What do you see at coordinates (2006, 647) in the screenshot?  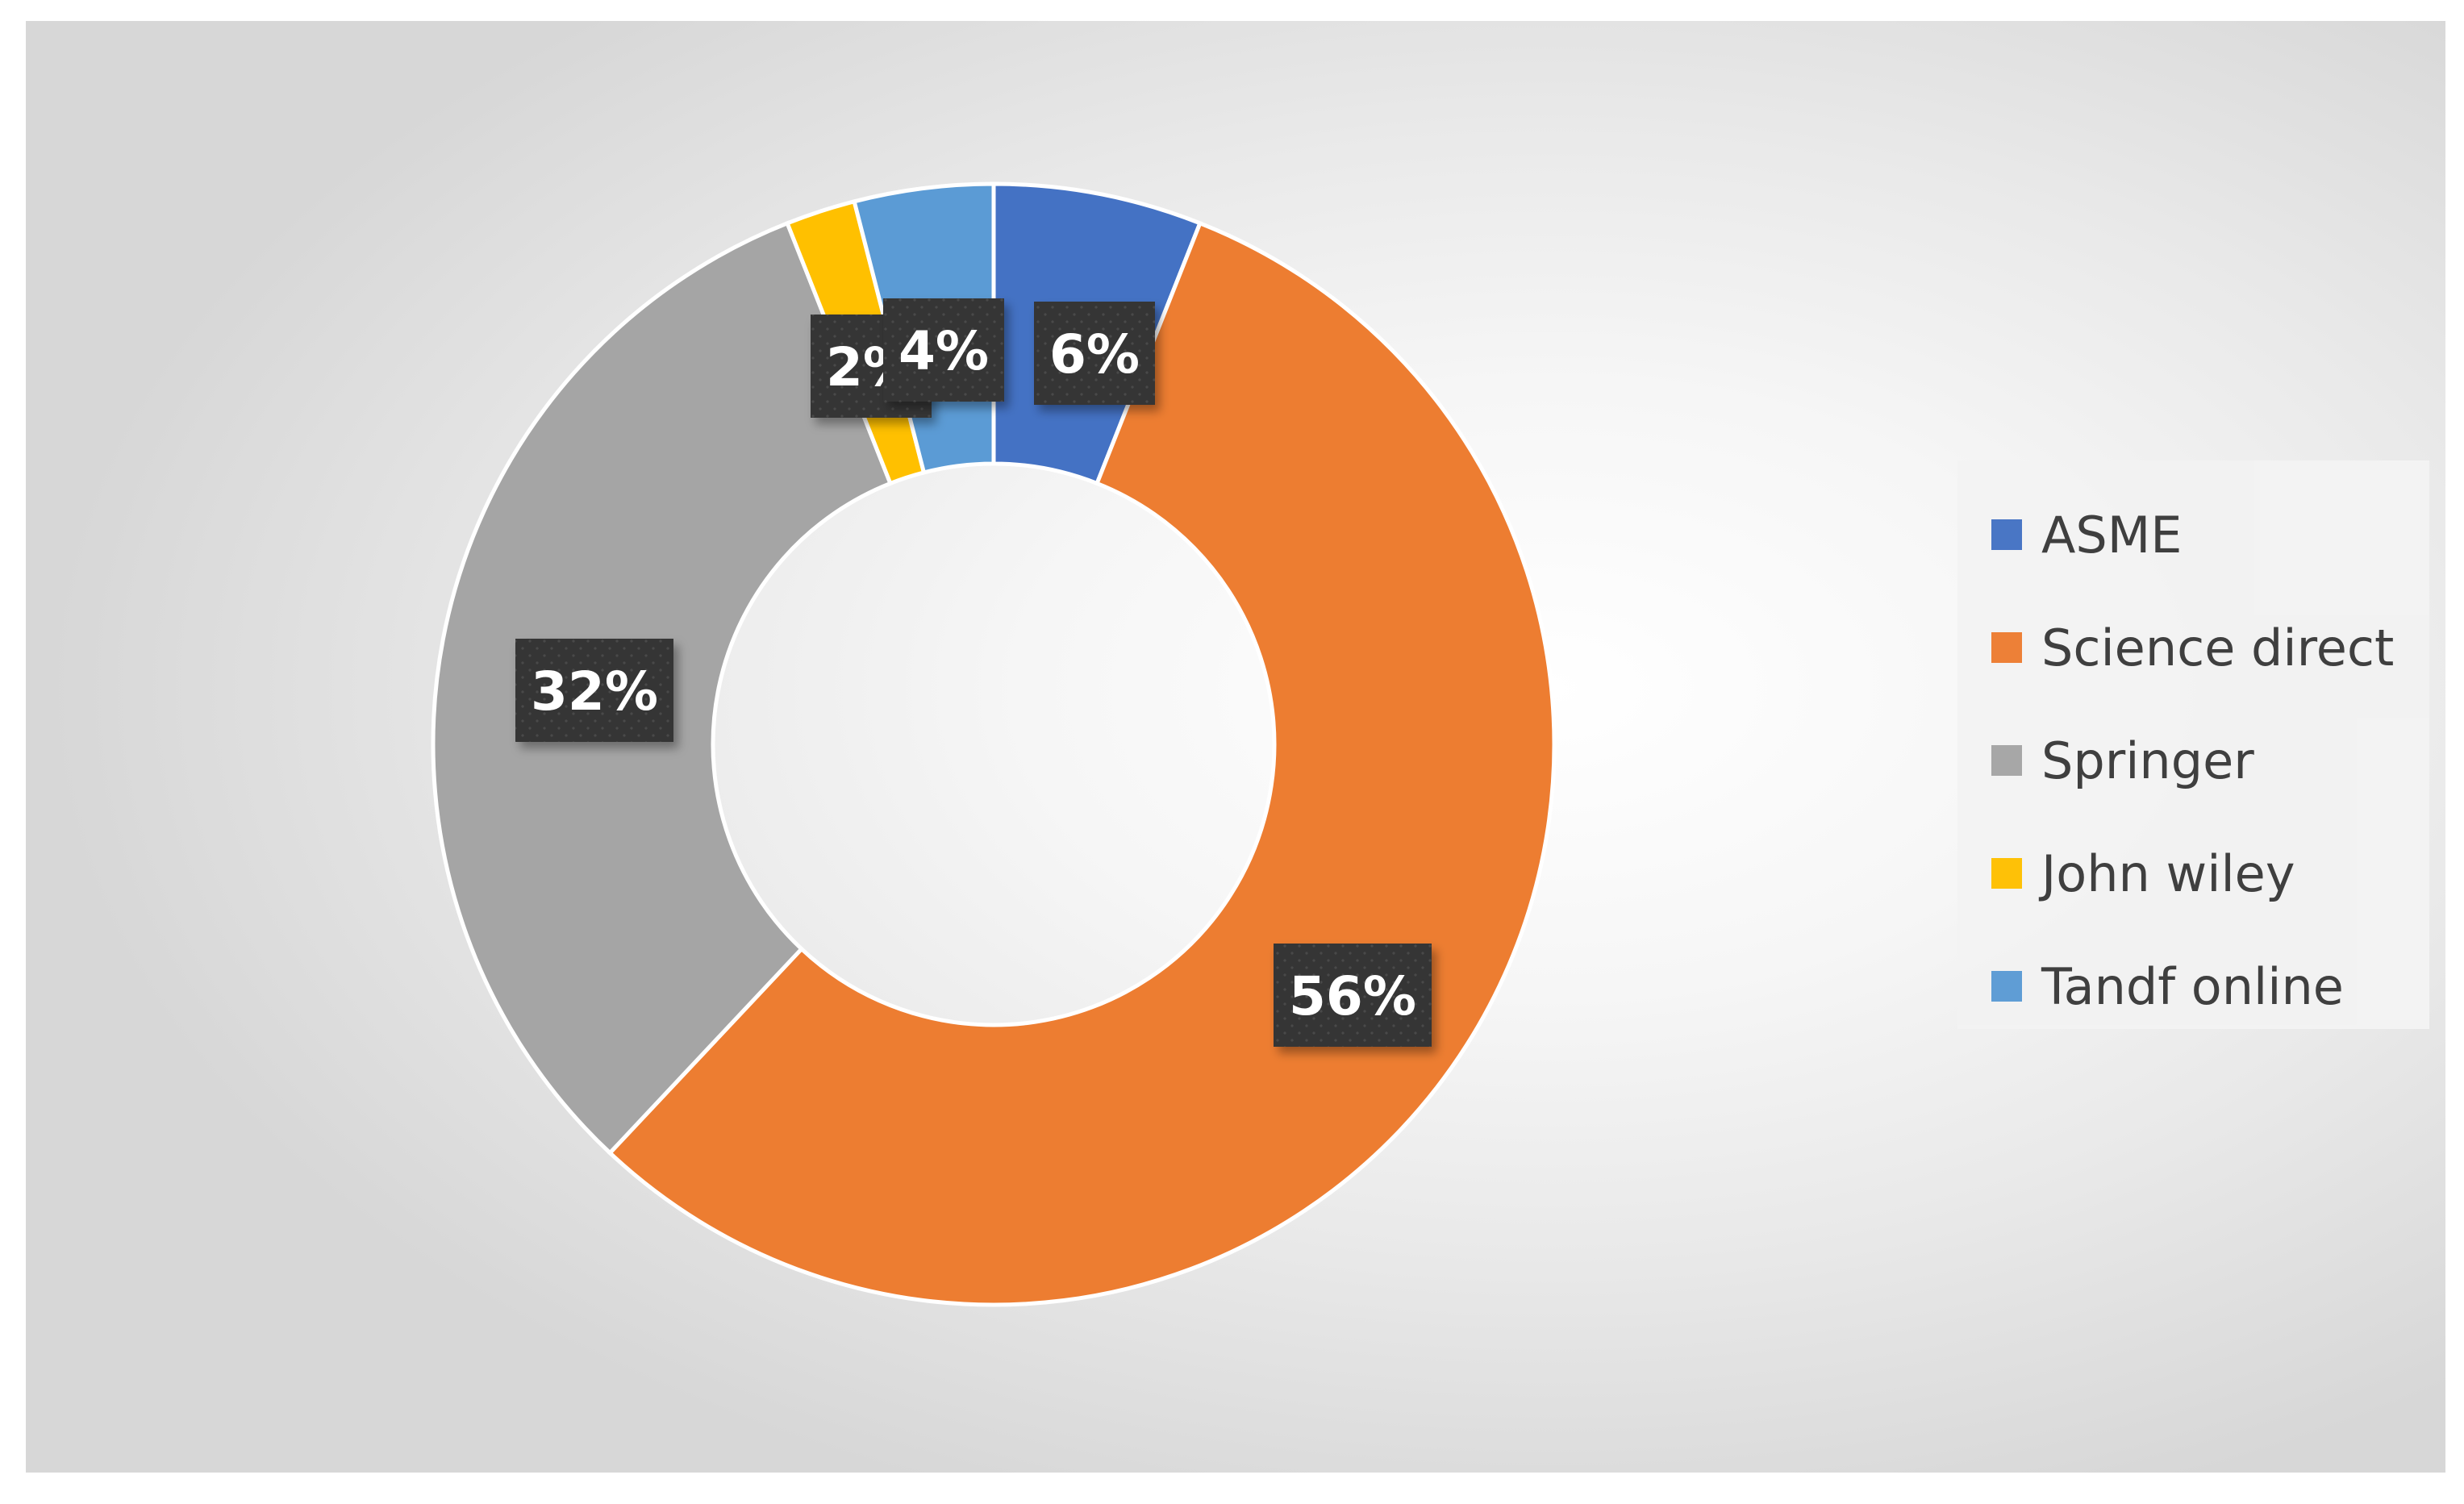 I see `legend-swatch-science-direct` at bounding box center [2006, 647].